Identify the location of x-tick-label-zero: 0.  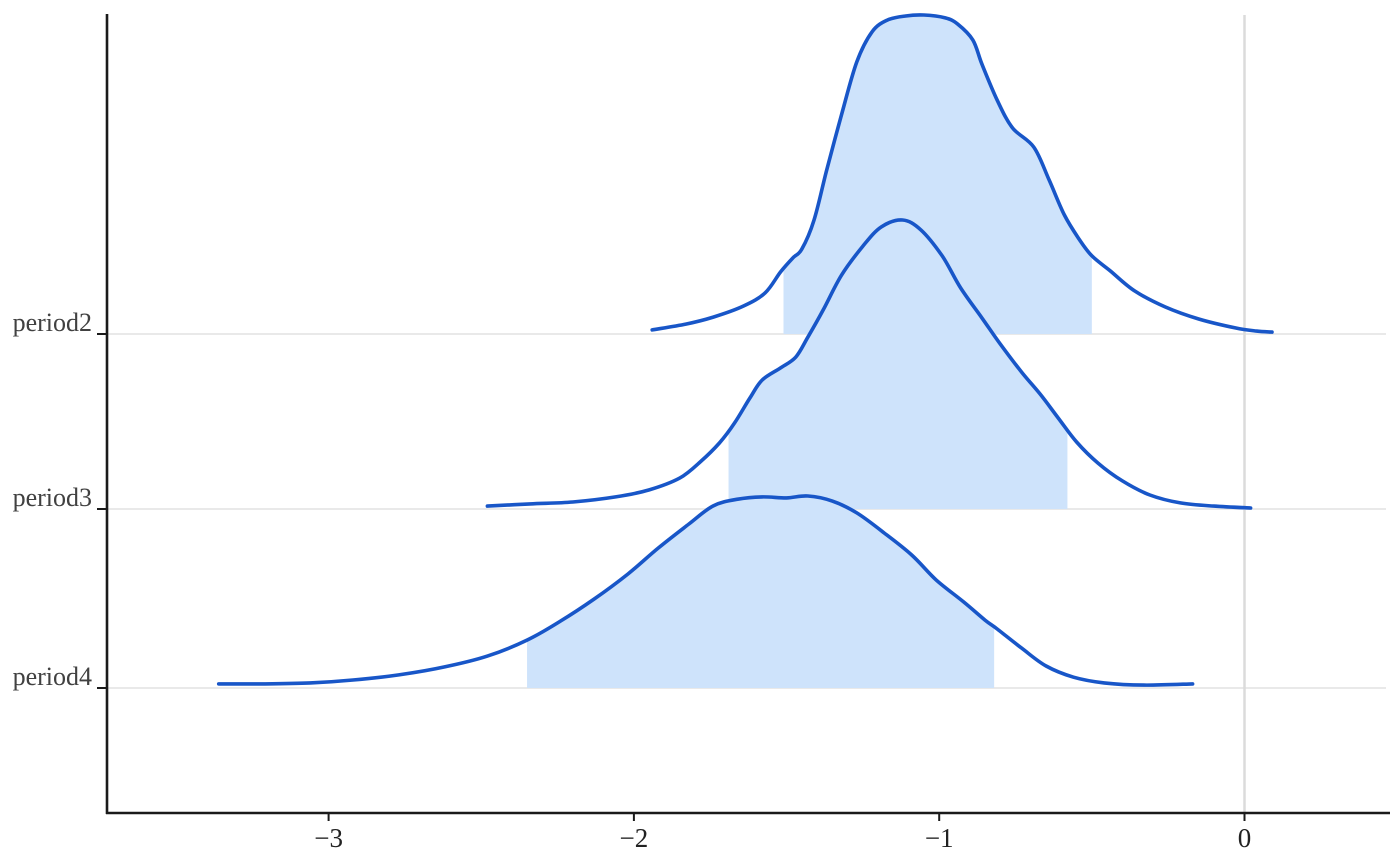
(1245, 838).